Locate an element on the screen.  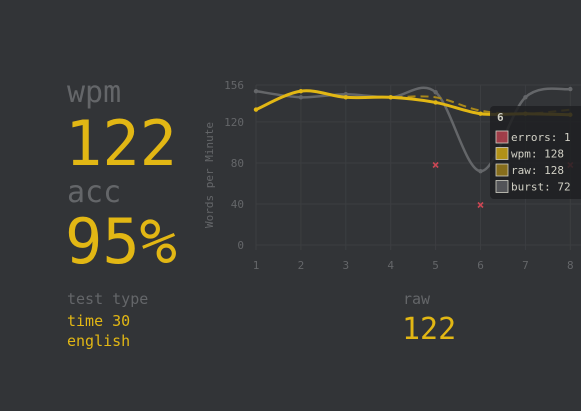
x-tick-label: 8 is located at coordinates (570, 265).